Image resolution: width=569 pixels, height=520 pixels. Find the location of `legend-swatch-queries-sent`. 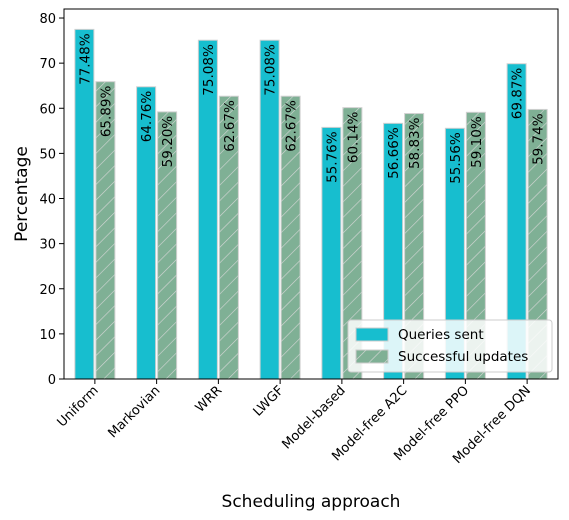

legend-swatch-queries-sent is located at coordinates (372, 334).